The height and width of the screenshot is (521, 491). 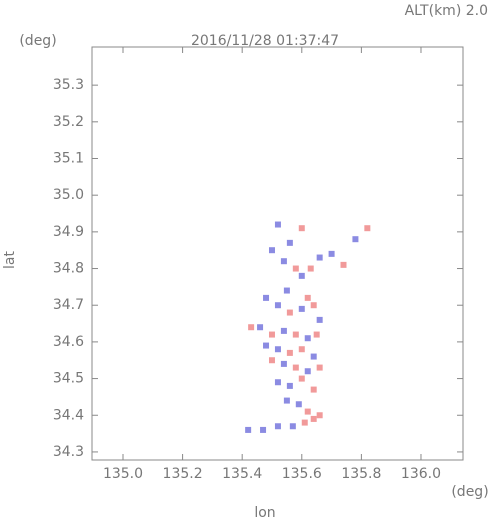 I want to click on y-tick-label: 35.0, so click(x=68, y=195).